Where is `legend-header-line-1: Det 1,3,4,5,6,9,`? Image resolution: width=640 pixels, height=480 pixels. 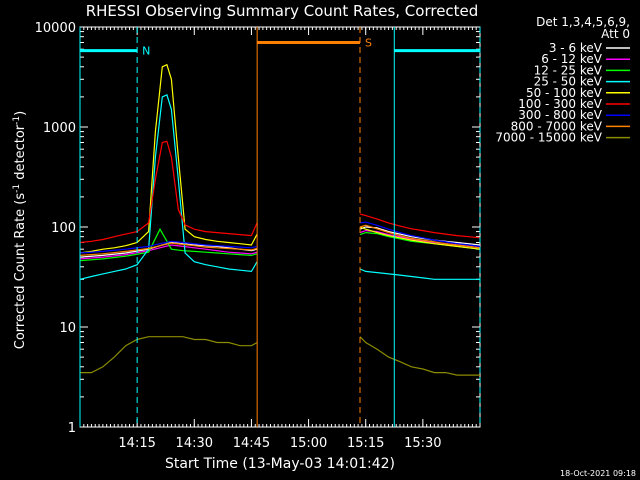 legend-header-line-1: Det 1,3,4,5,6,9, is located at coordinates (583, 22).